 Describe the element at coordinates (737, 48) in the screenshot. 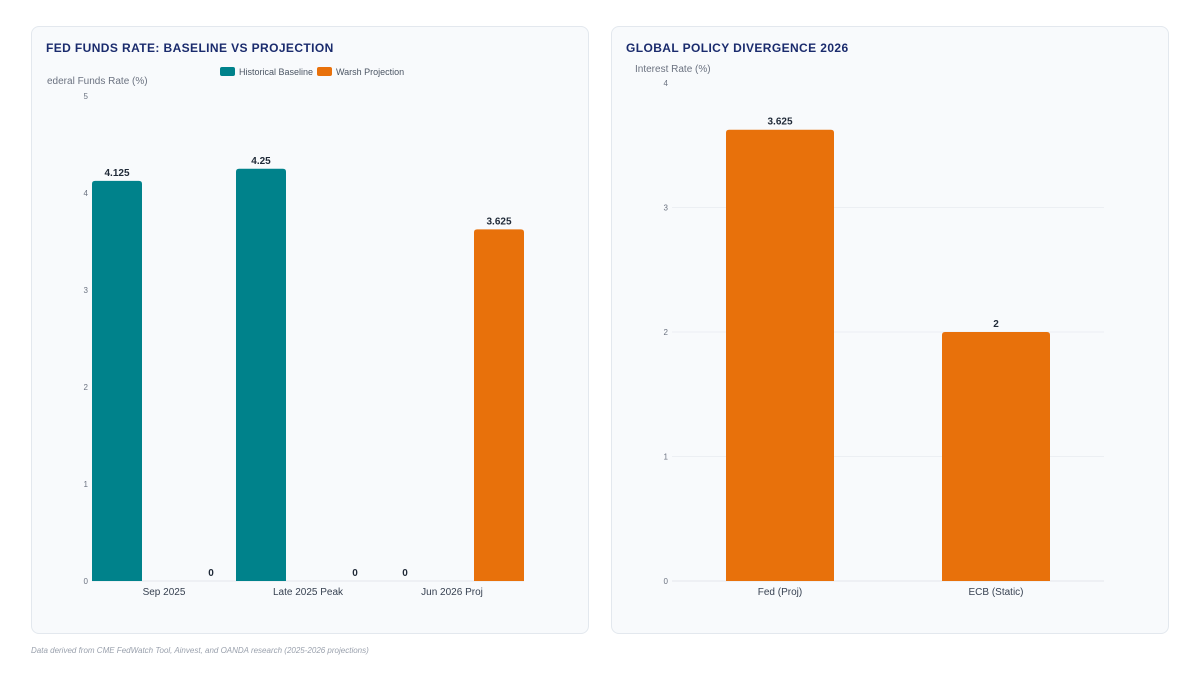

I see `chart-title: GLOBAL POLICY DIVERGENCE 2026` at that location.